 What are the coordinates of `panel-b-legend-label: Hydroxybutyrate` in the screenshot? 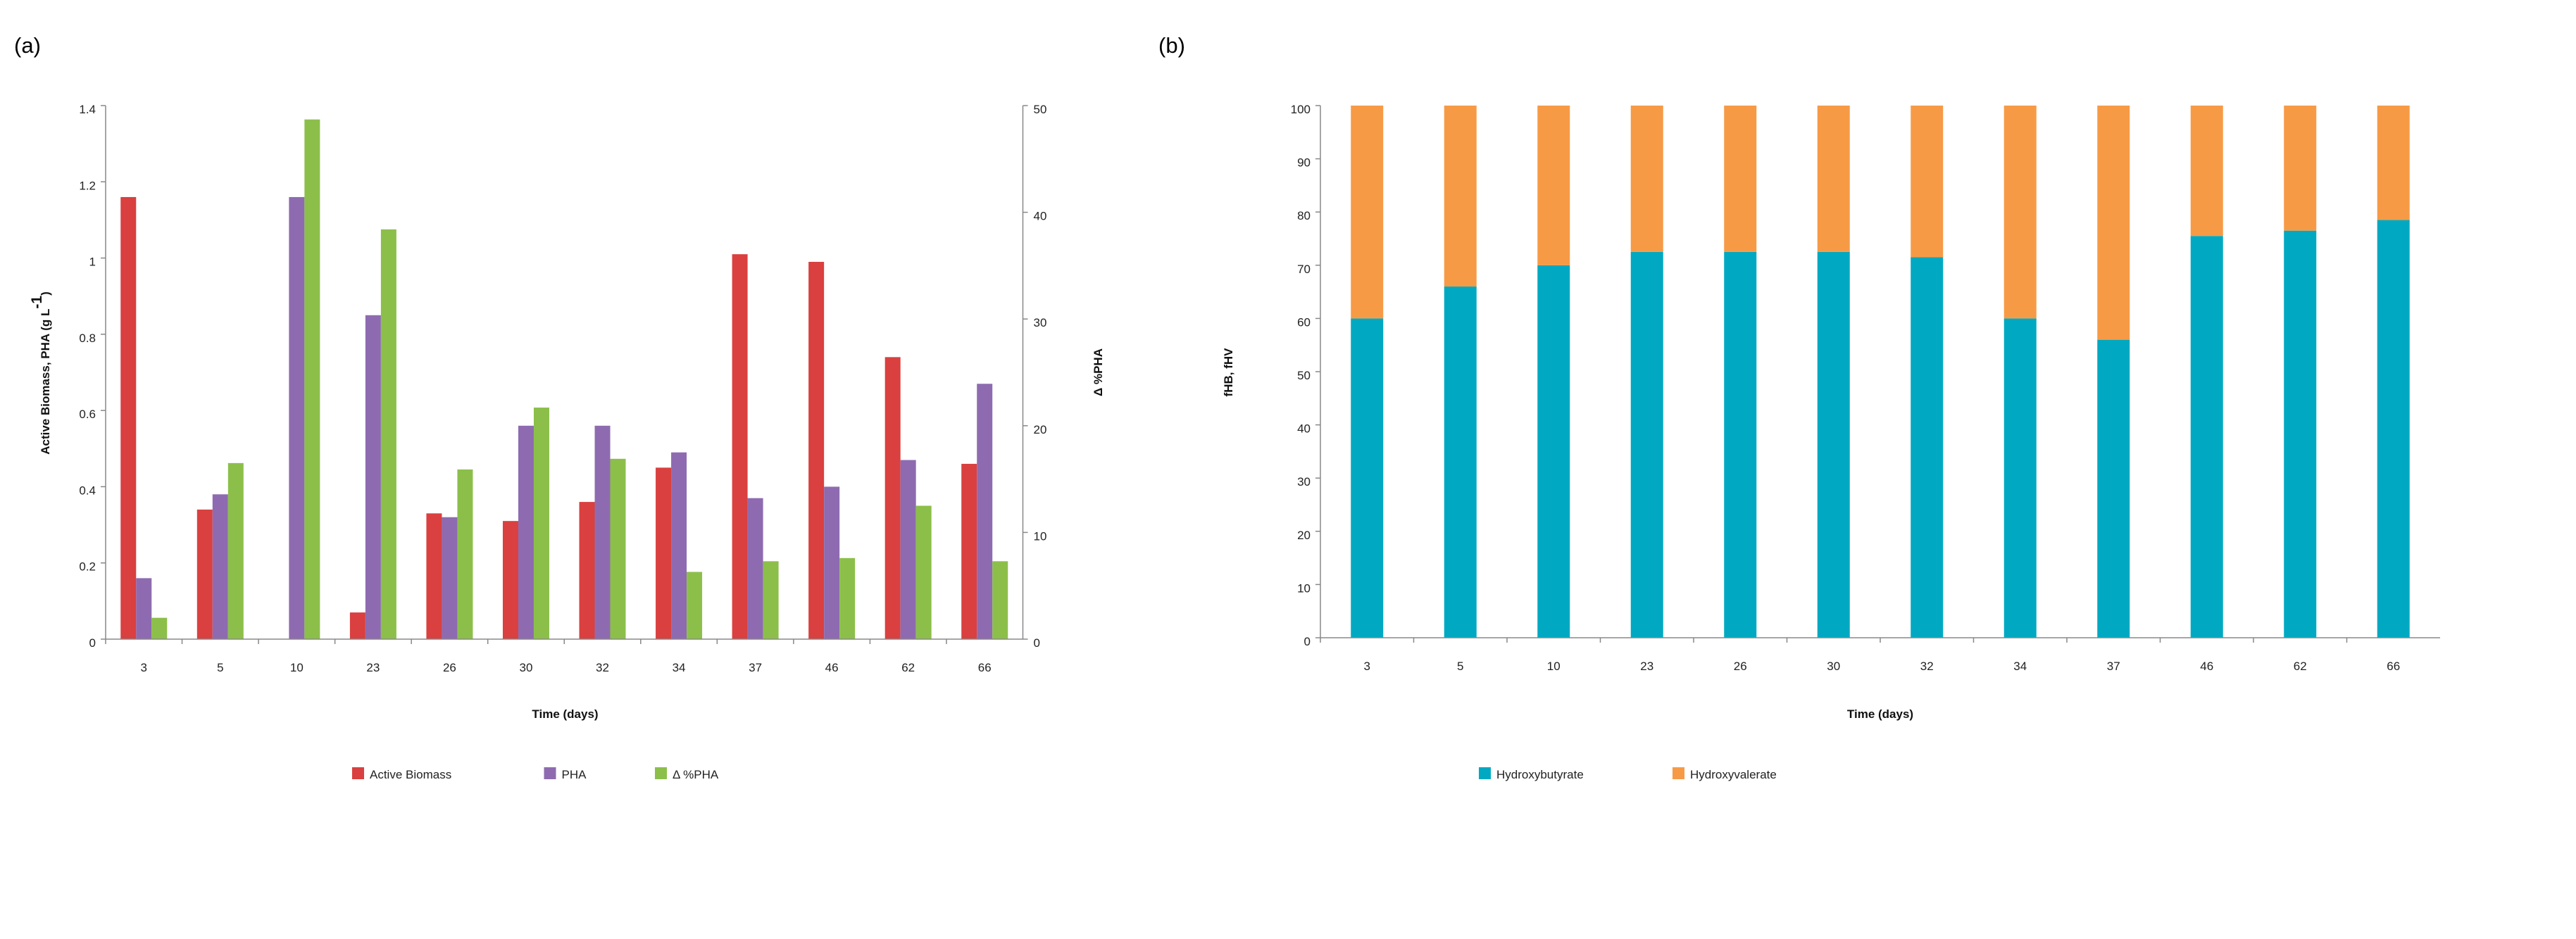 It's located at (1540, 774).